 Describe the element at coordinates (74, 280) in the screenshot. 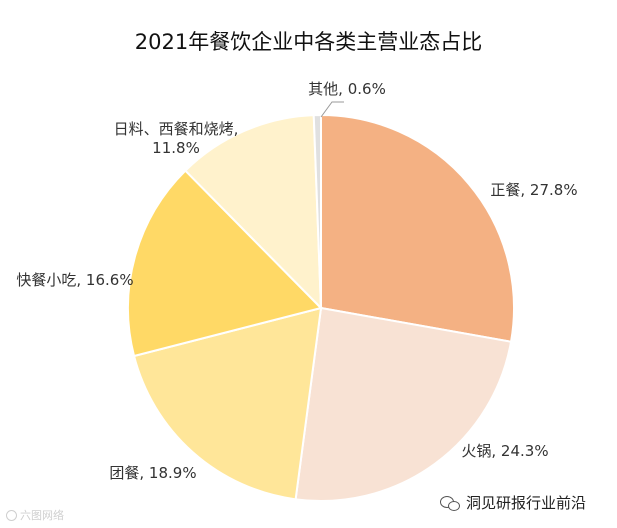

I see `slice-label-kuaican: 快餐小吃, 16.6%` at that location.